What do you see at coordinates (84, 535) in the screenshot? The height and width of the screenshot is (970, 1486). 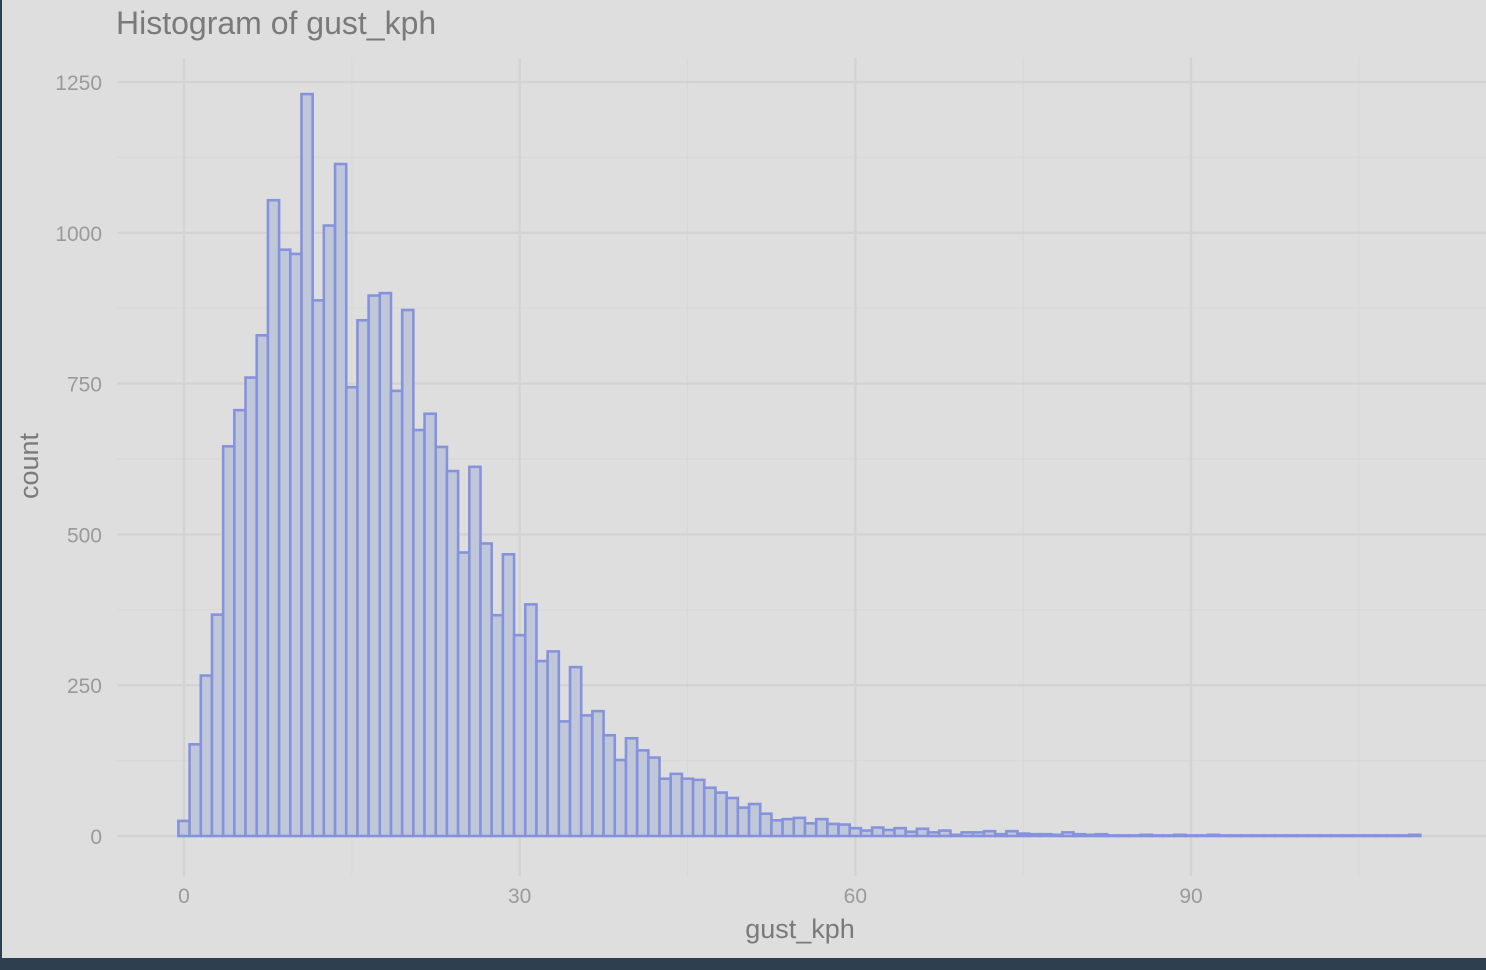 I see `y-tick-label: 500` at bounding box center [84, 535].